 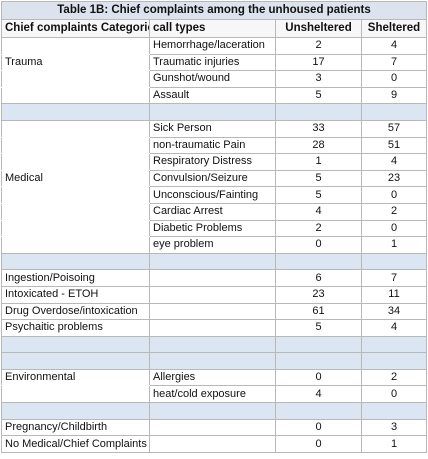 I want to click on sheltered-cell: 1, so click(x=394, y=245).